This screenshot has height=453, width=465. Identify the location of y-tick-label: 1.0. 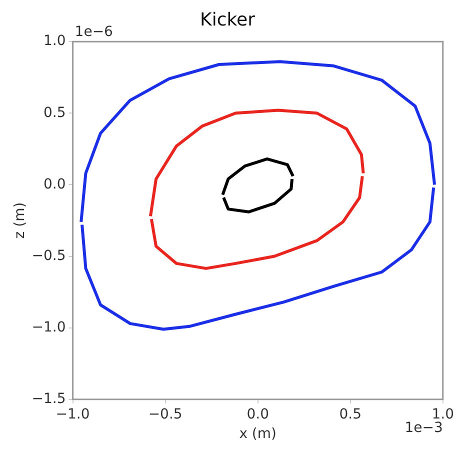
(55, 41).